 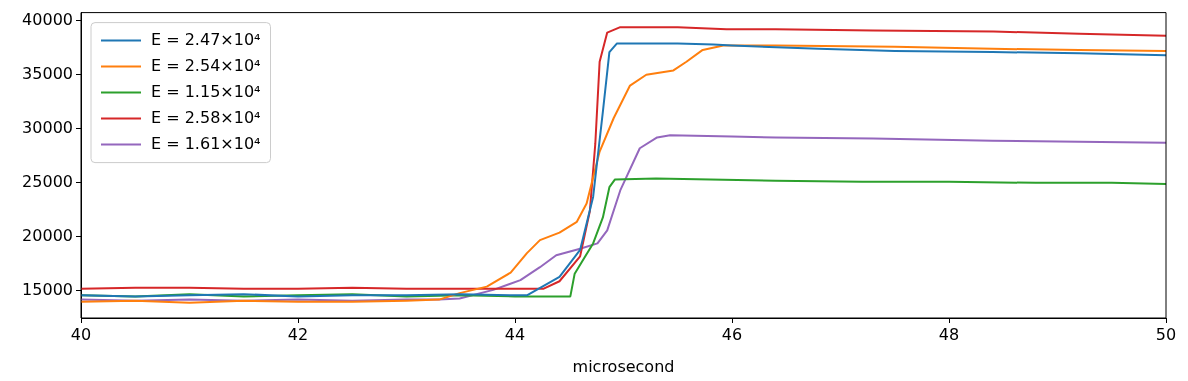 I want to click on legend-label: E = 2.54×10⁴, so click(x=206, y=65).